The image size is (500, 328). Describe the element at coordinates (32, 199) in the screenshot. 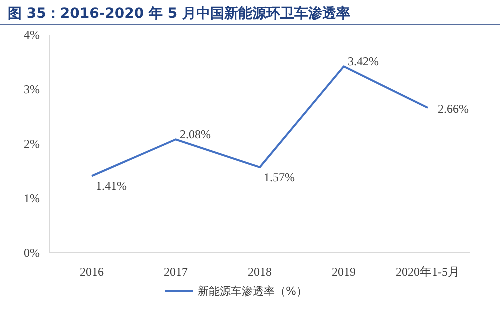

I see `y-tick-label: 1%` at that location.